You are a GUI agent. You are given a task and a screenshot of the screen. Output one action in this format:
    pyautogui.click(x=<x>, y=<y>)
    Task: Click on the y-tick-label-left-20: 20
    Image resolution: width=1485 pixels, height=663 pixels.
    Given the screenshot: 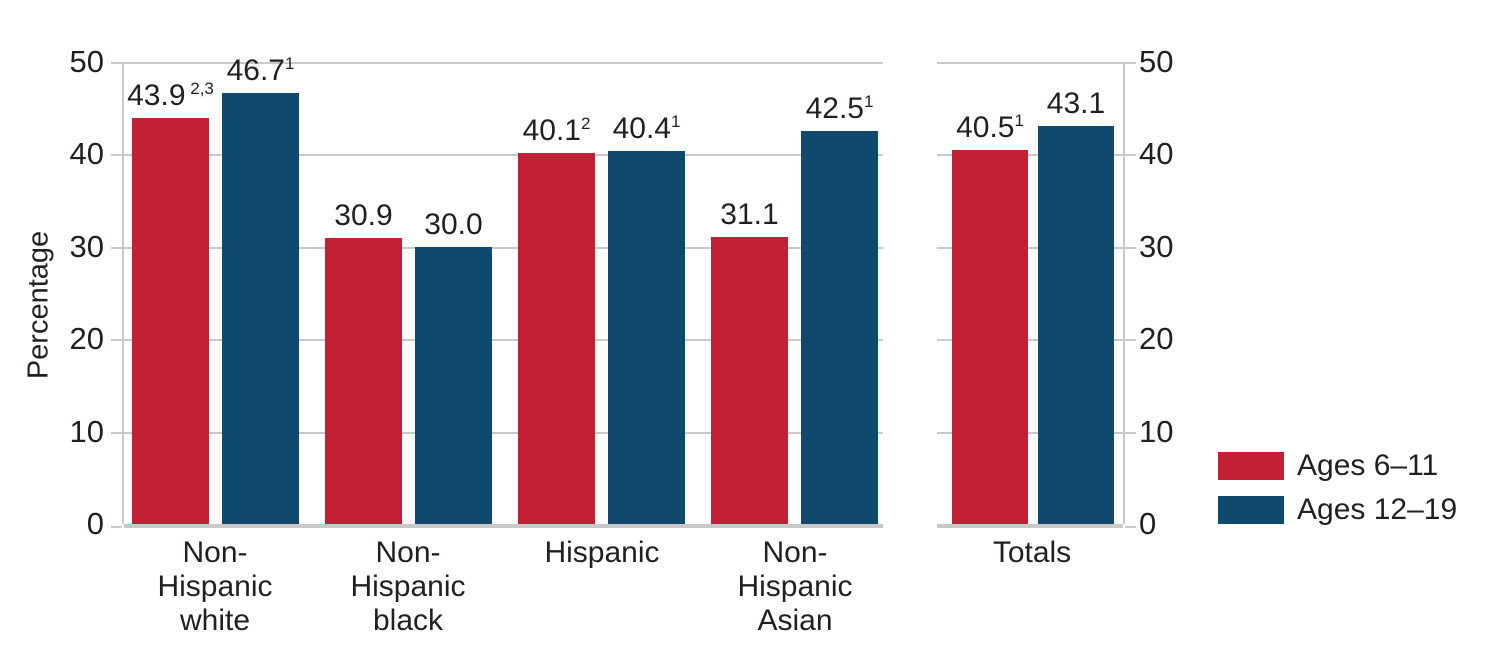 What is the action you would take?
    pyautogui.click(x=86, y=339)
    